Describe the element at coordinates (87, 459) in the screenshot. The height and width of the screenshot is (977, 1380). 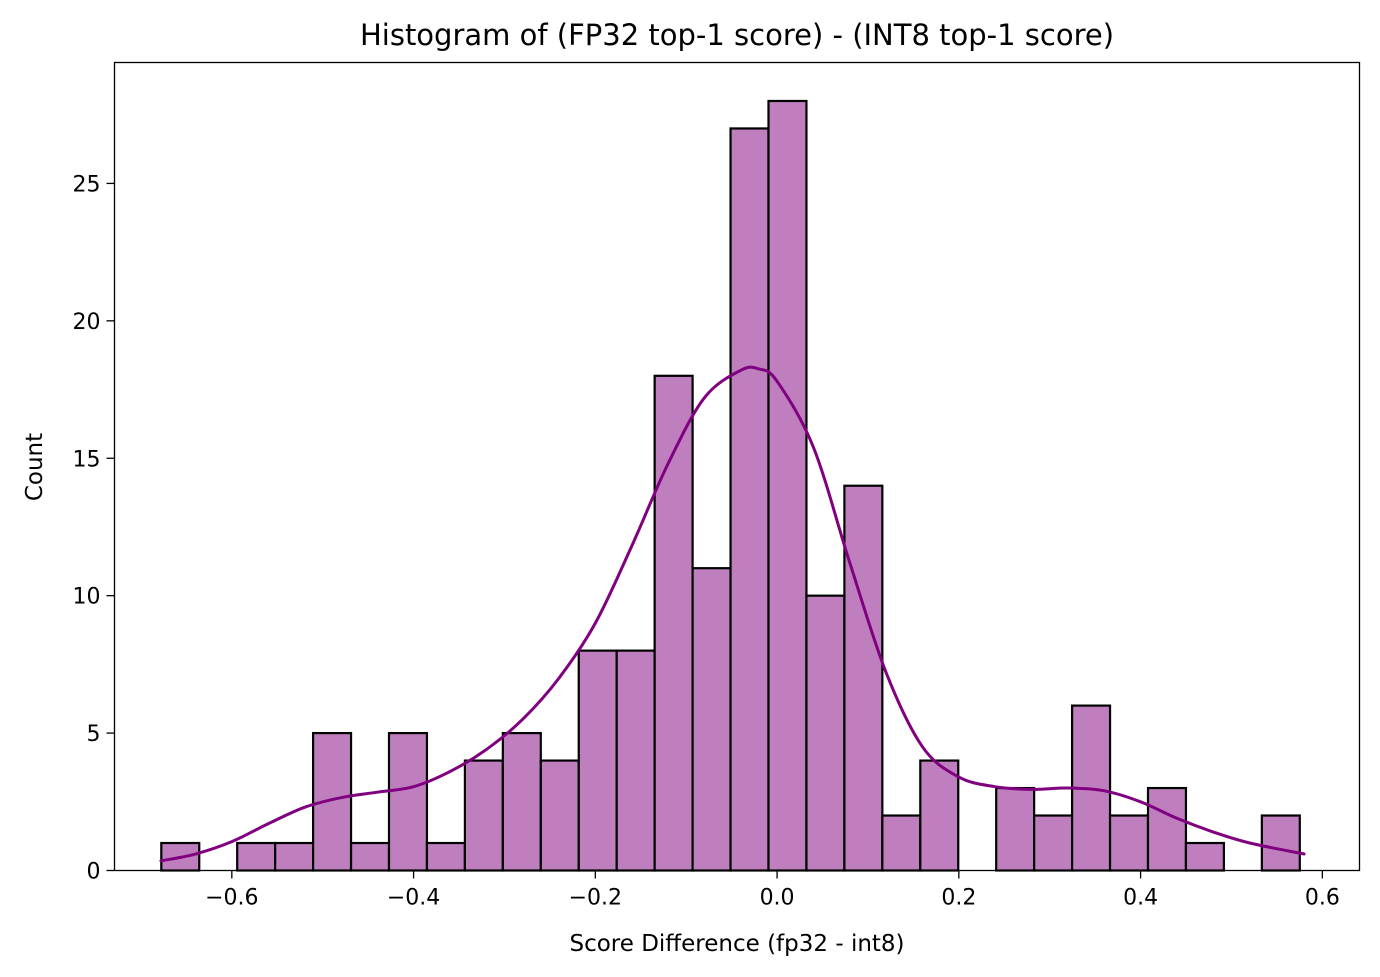
I see `y-tick-label: 15` at that location.